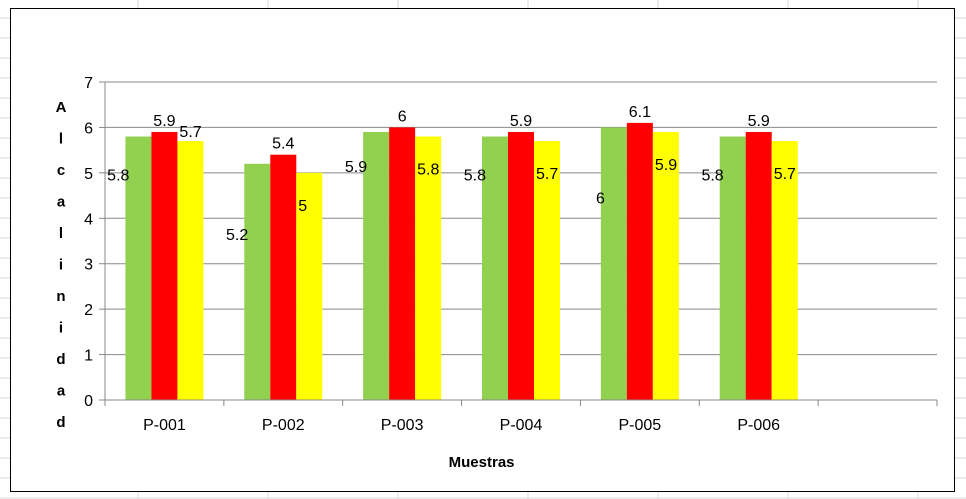 This screenshot has height=499, width=966. What do you see at coordinates (88, 401) in the screenshot?
I see `y-tick-label: 0` at bounding box center [88, 401].